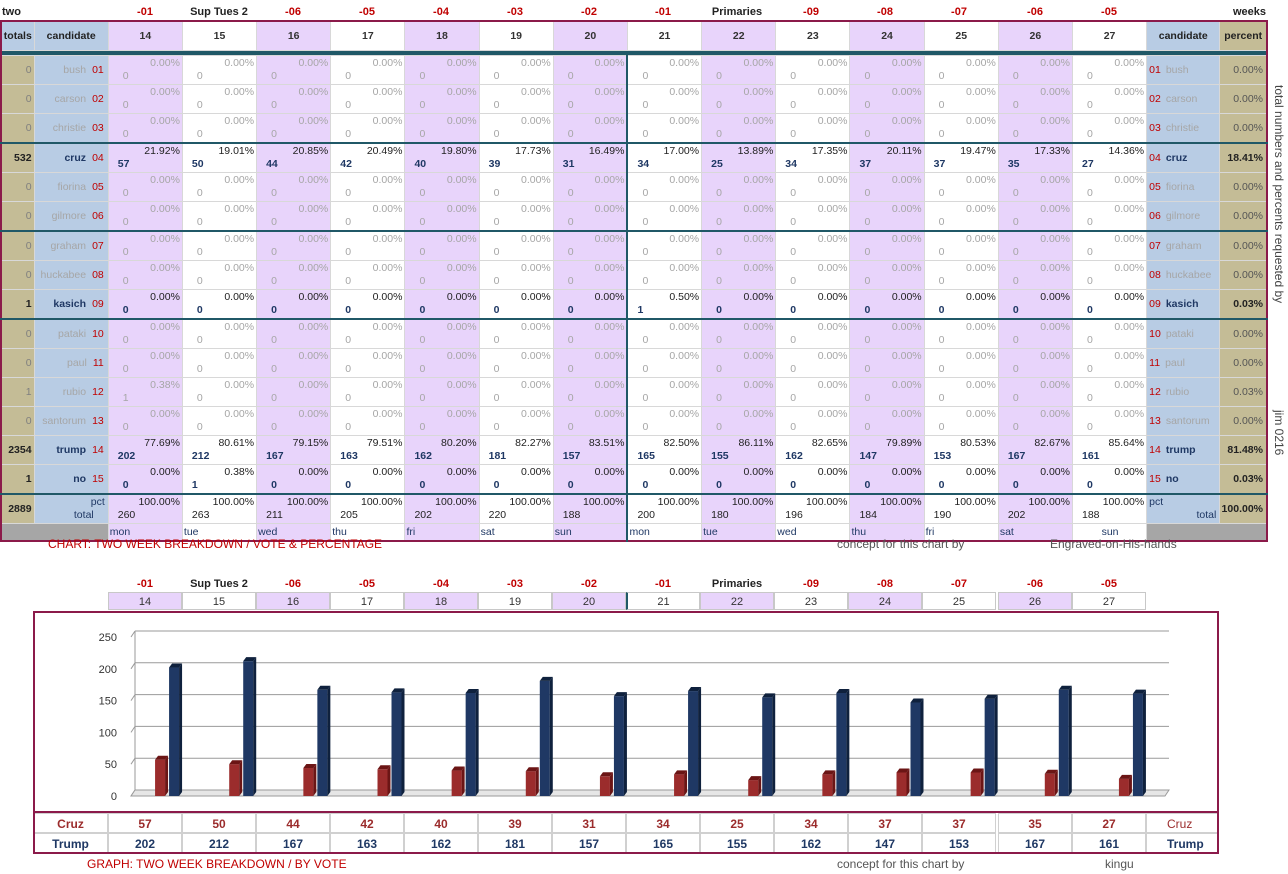  Describe the element at coordinates (368, 450) in the screenshot. I see `vote-cell: 163 79.51%` at that location.